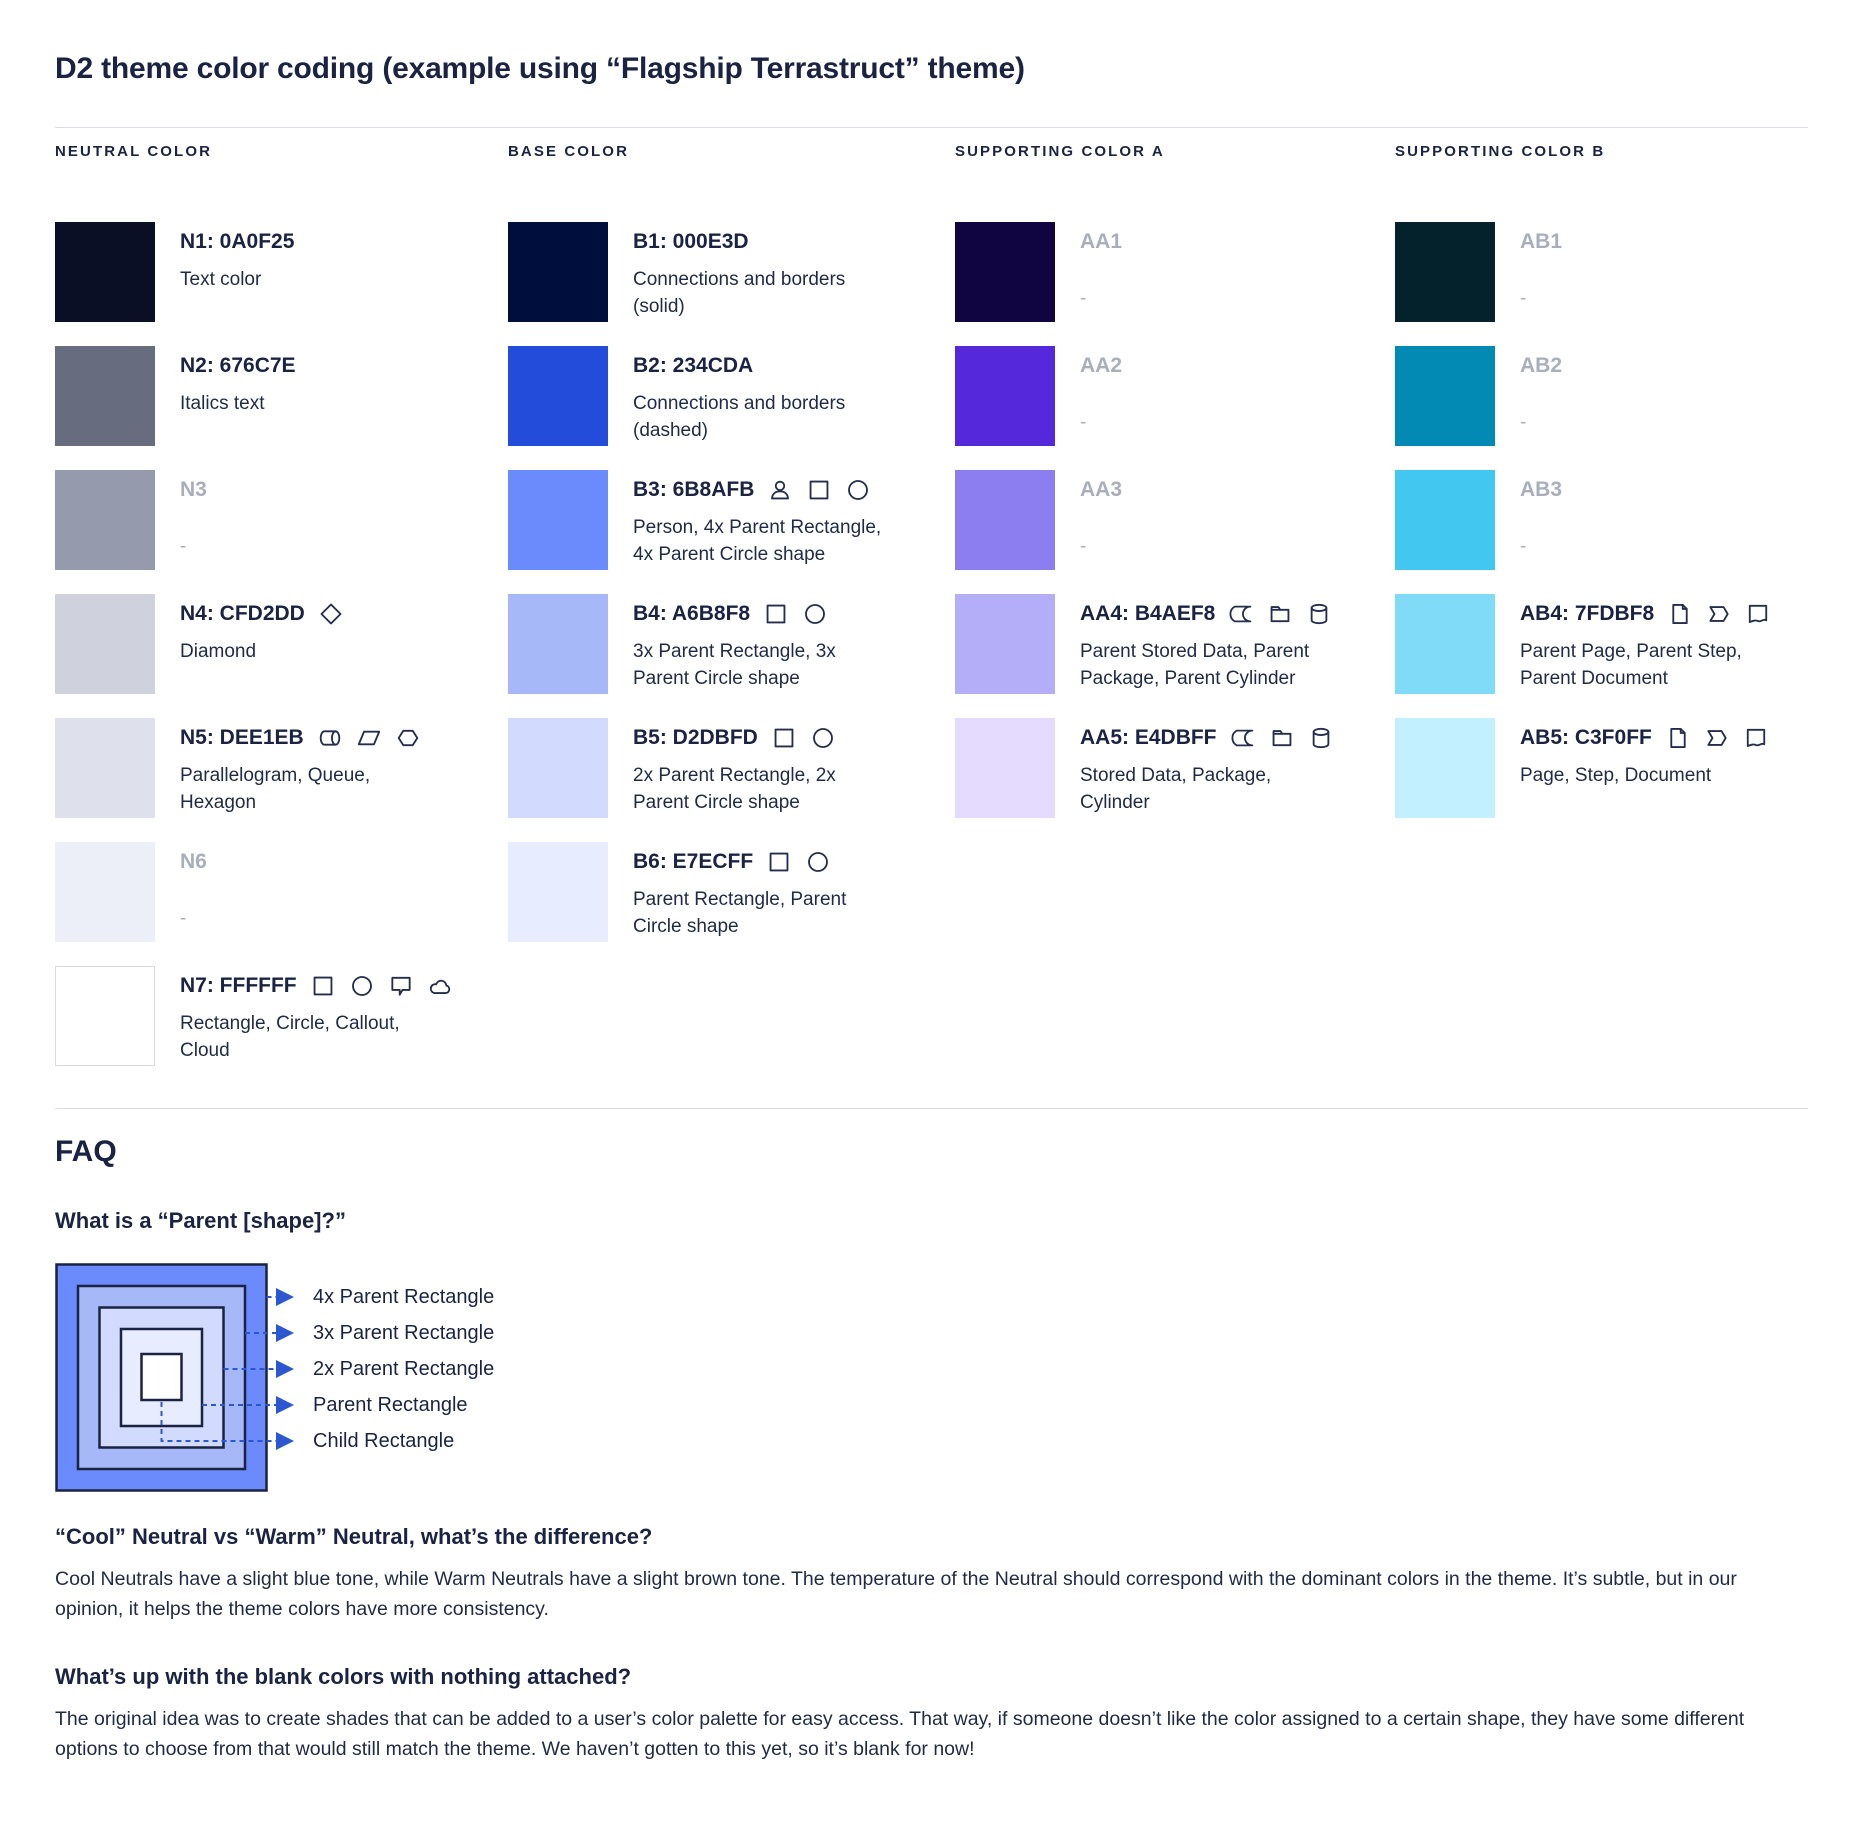  I want to click on color-row: AA1 -, so click(1147, 284).